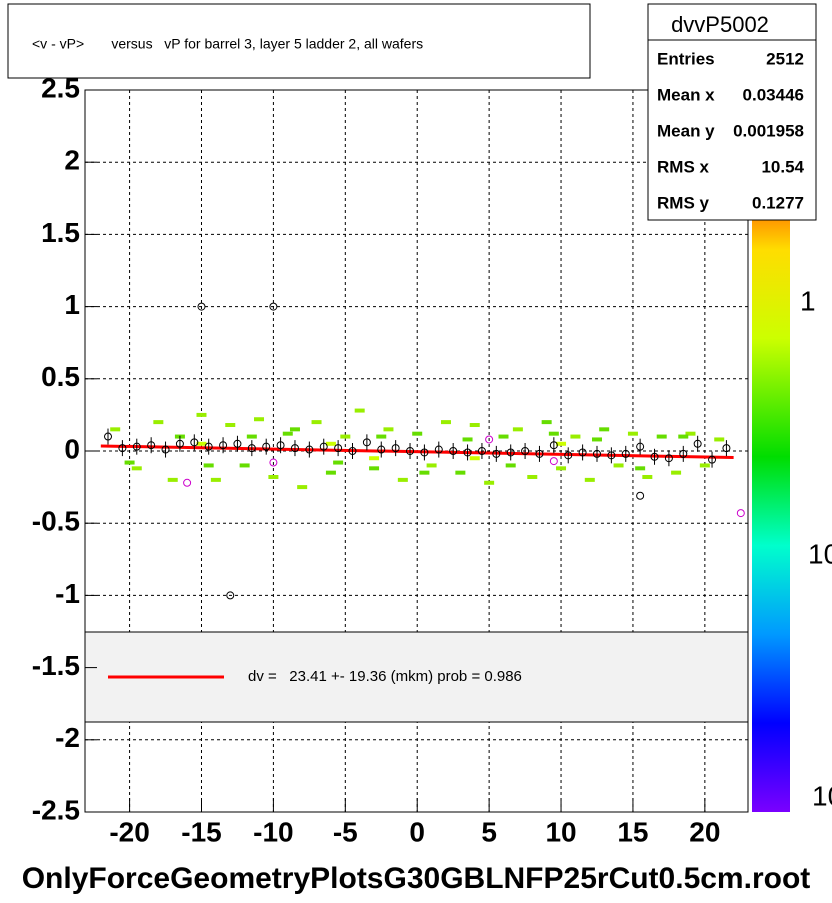  What do you see at coordinates (686, 58) in the screenshot?
I see `stats-label: Entries` at bounding box center [686, 58].